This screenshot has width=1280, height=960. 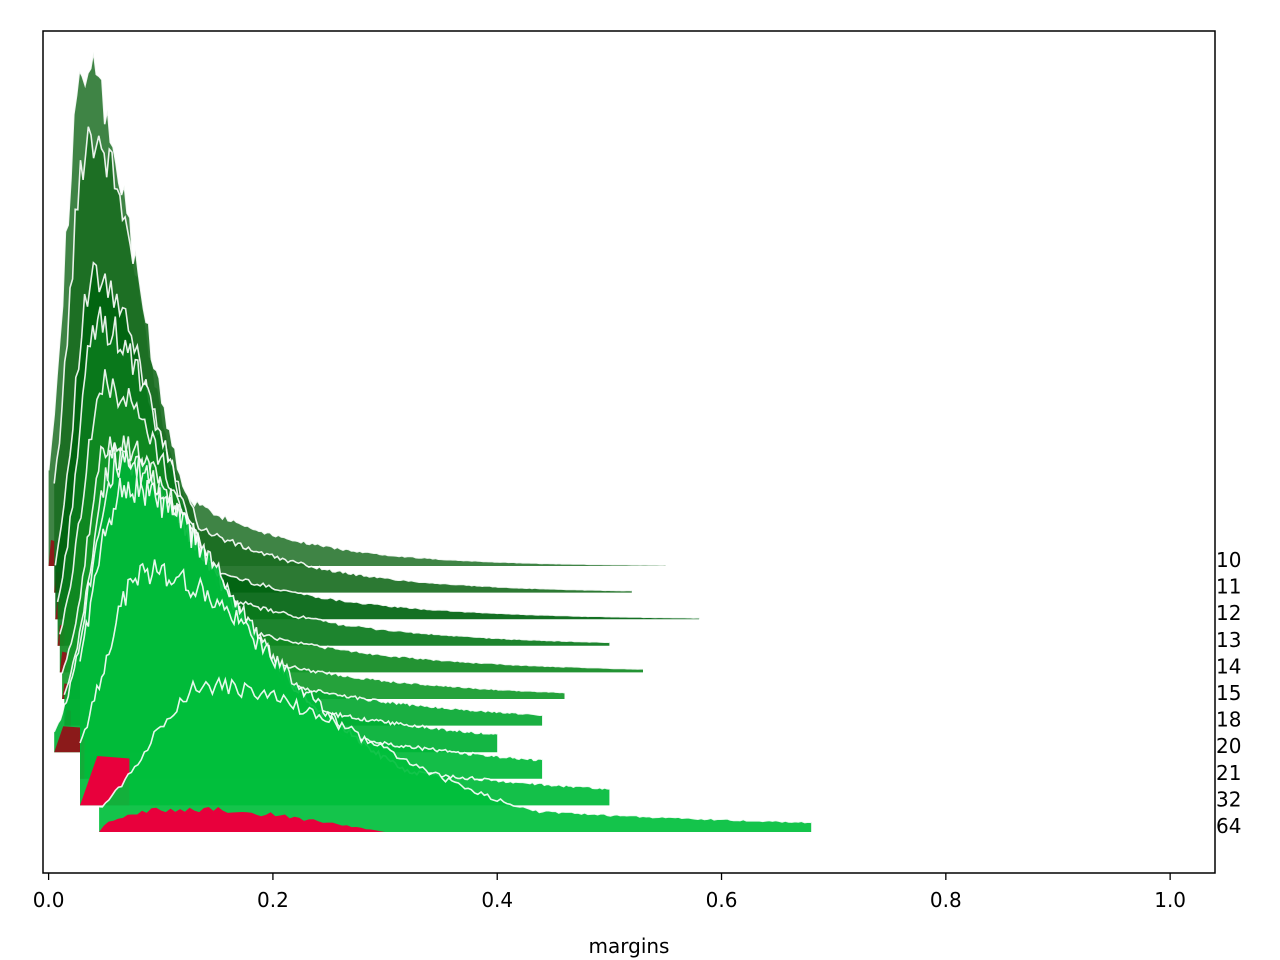 I want to click on x-tick-label: 0.2, so click(x=273, y=900).